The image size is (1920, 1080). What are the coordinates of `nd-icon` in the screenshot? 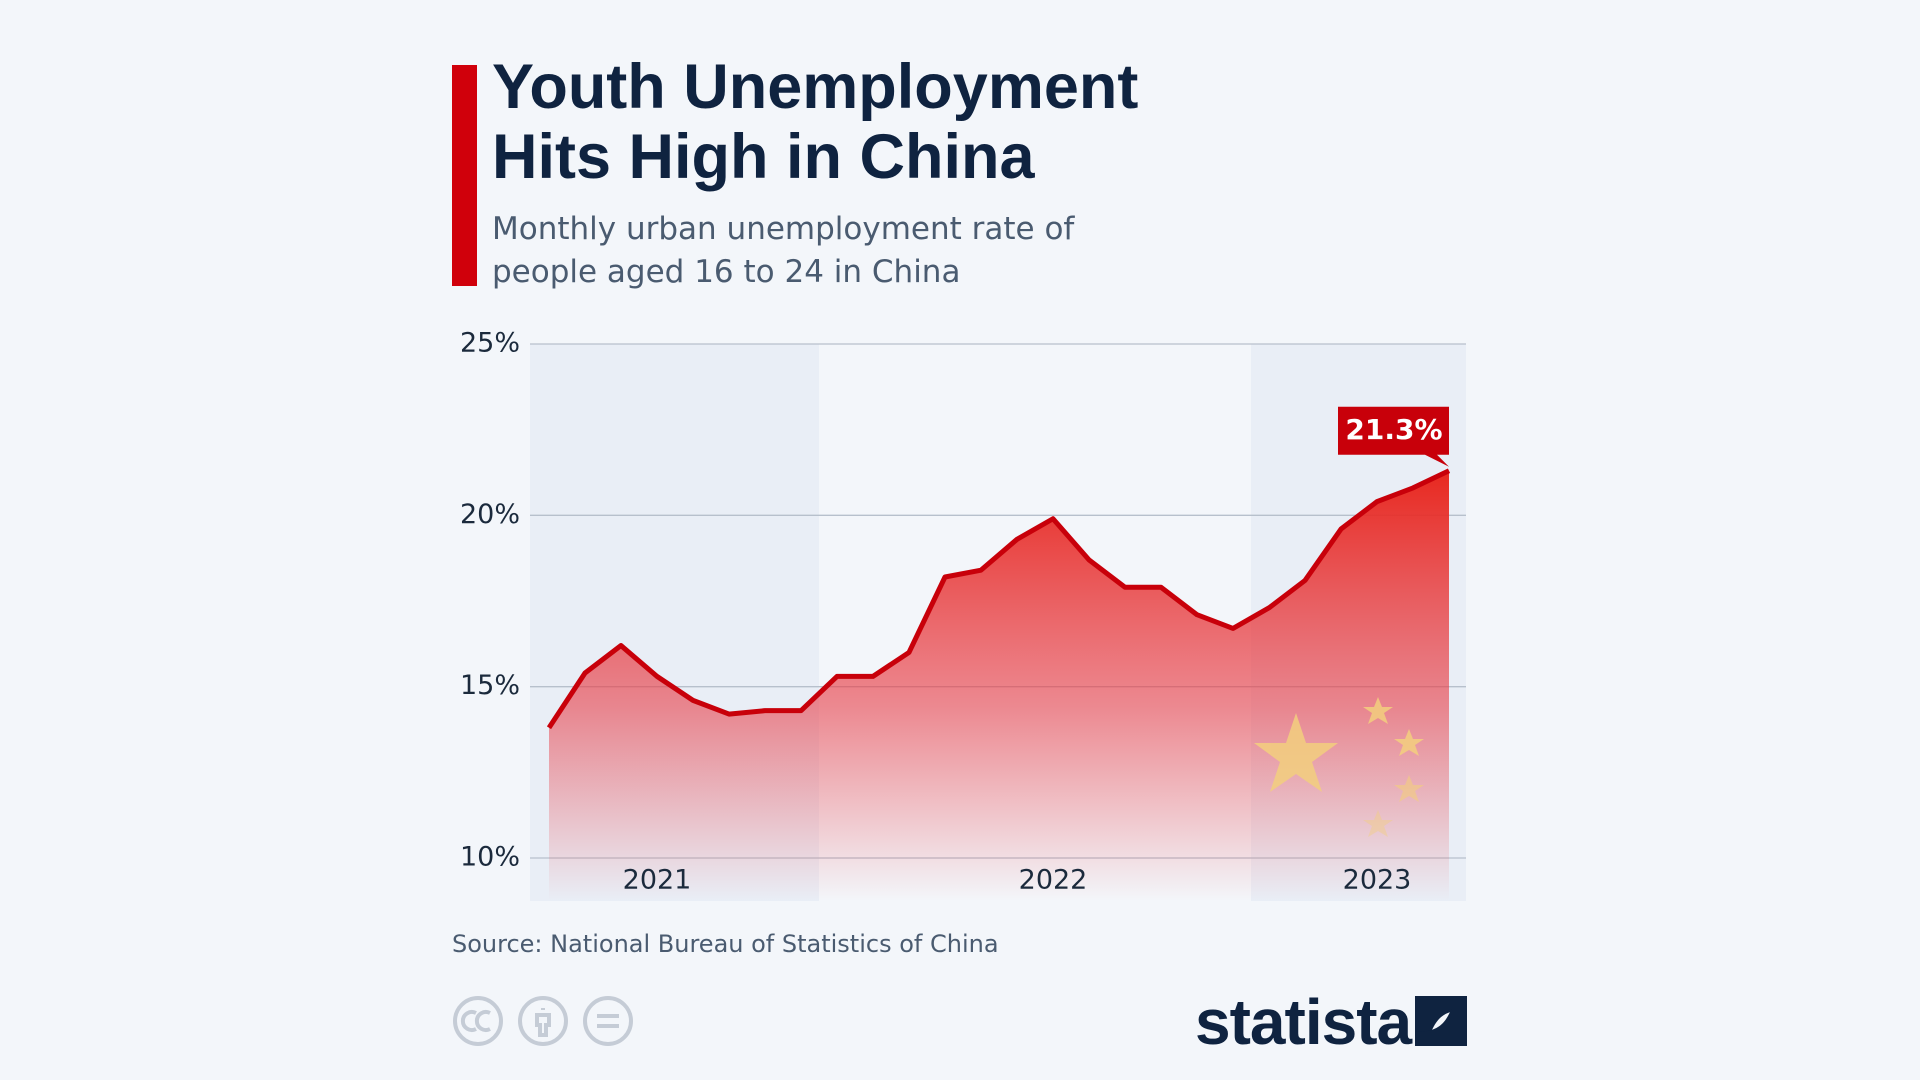 It's located at (608, 1021).